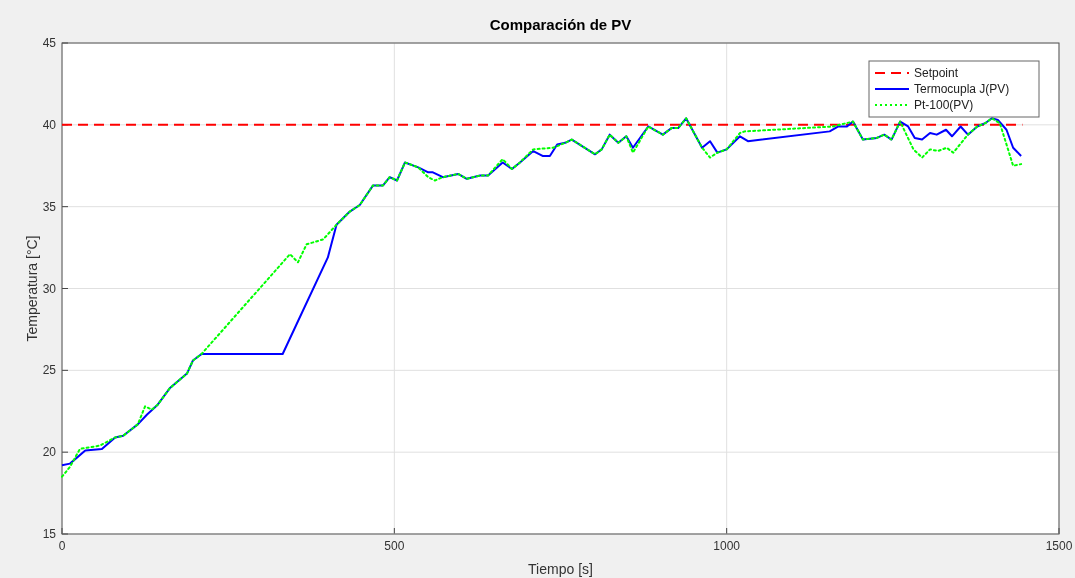 Image resolution: width=1075 pixels, height=578 pixels. Describe the element at coordinates (49, 124) in the screenshot. I see `y-tick-label: 40` at that location.